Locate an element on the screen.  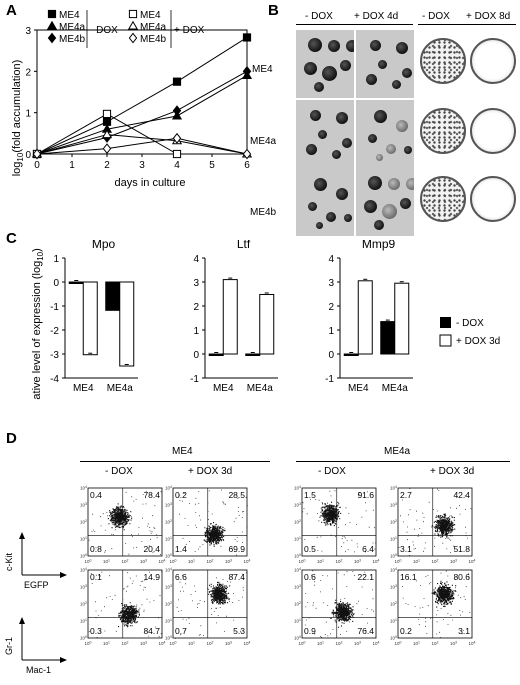
culture-dish-r3-c1 is located at coordinates (443, 199).